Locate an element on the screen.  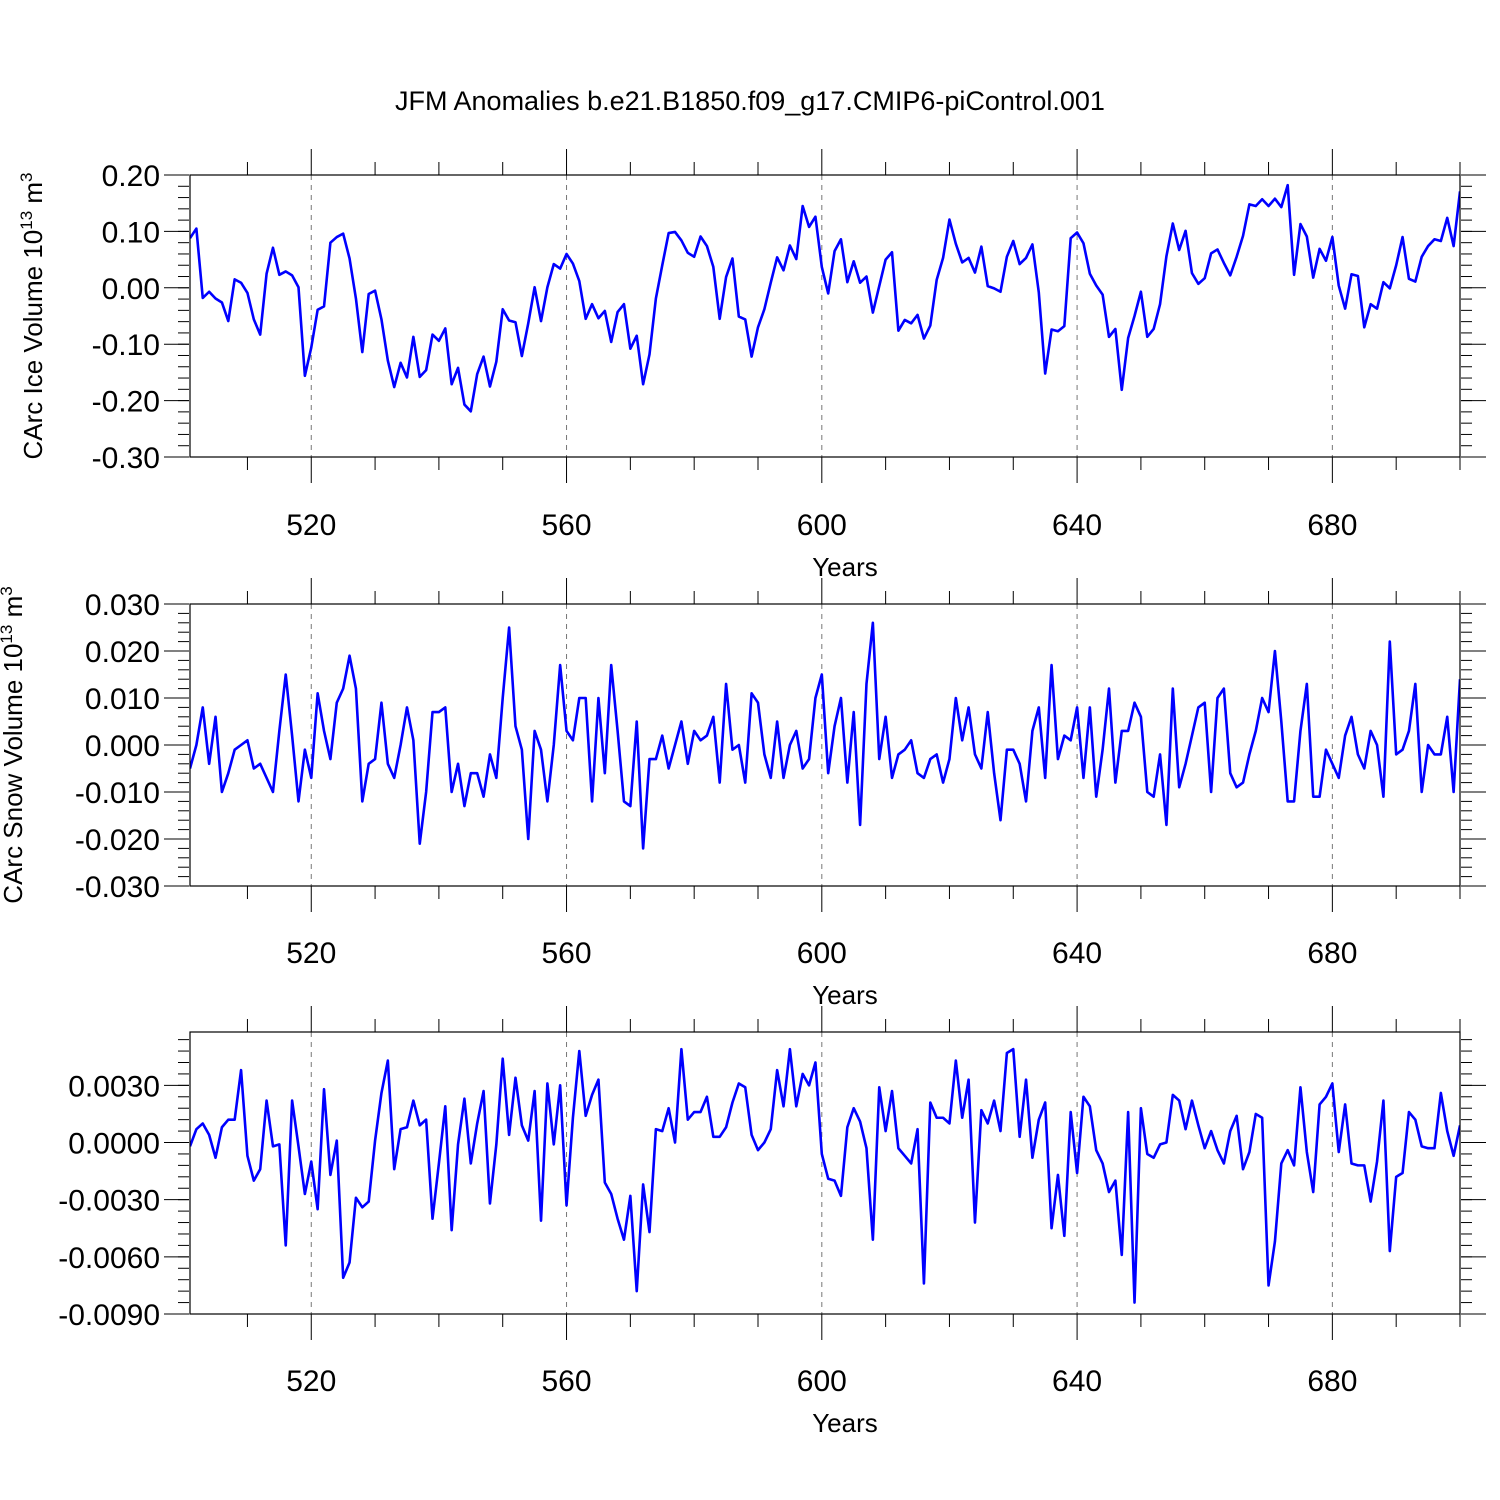
y-tick-label: 0.00 is located at coordinates (131, 289).